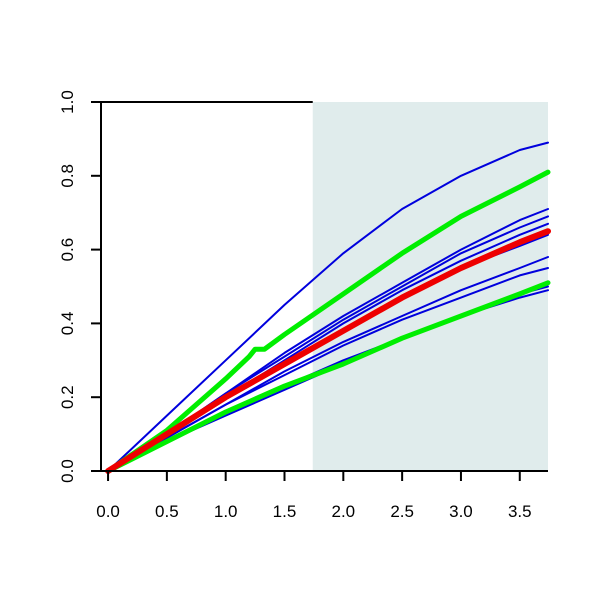 The image size is (600, 600). I want to click on x-tick-label: 3.5, so click(520, 511).